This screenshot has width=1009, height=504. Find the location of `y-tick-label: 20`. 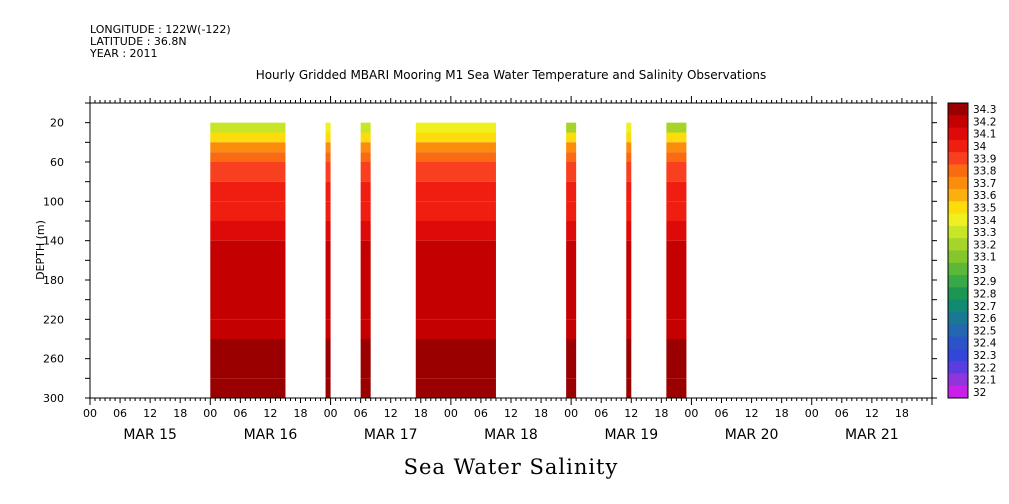

y-tick-label: 20 is located at coordinates (57, 123).